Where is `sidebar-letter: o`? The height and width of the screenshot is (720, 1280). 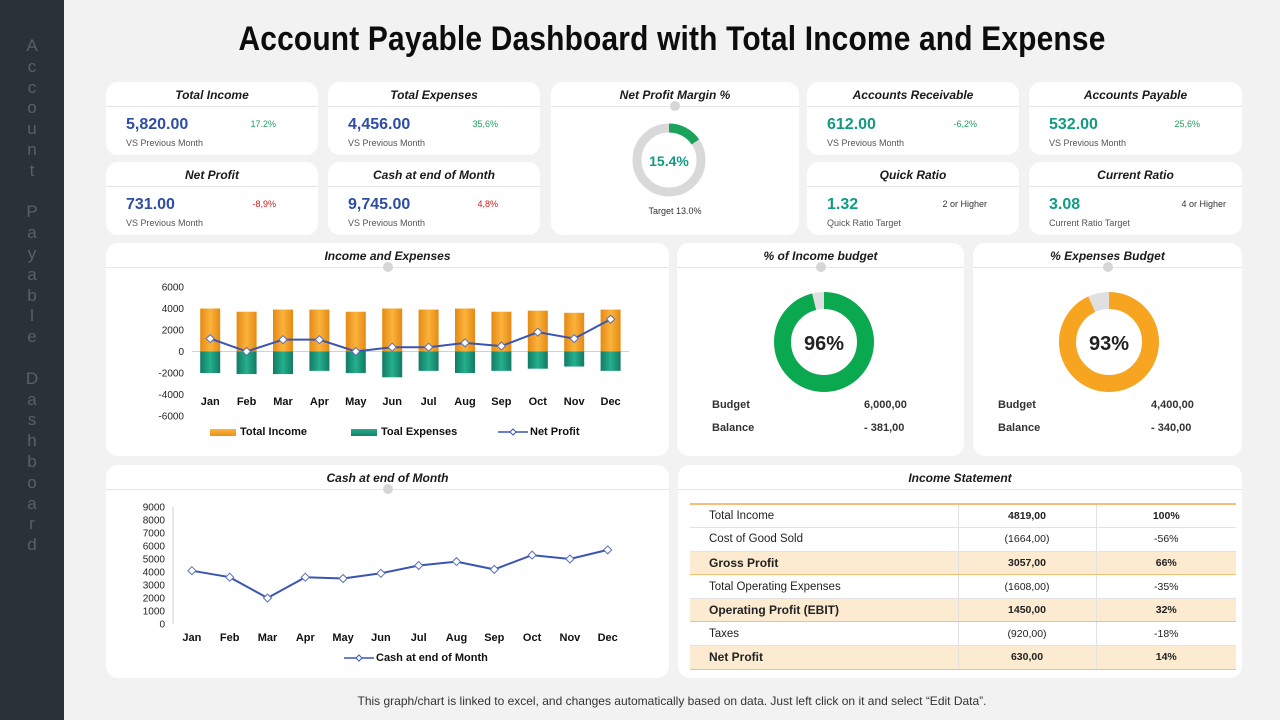
sidebar-letter: o is located at coordinates (32, 108).